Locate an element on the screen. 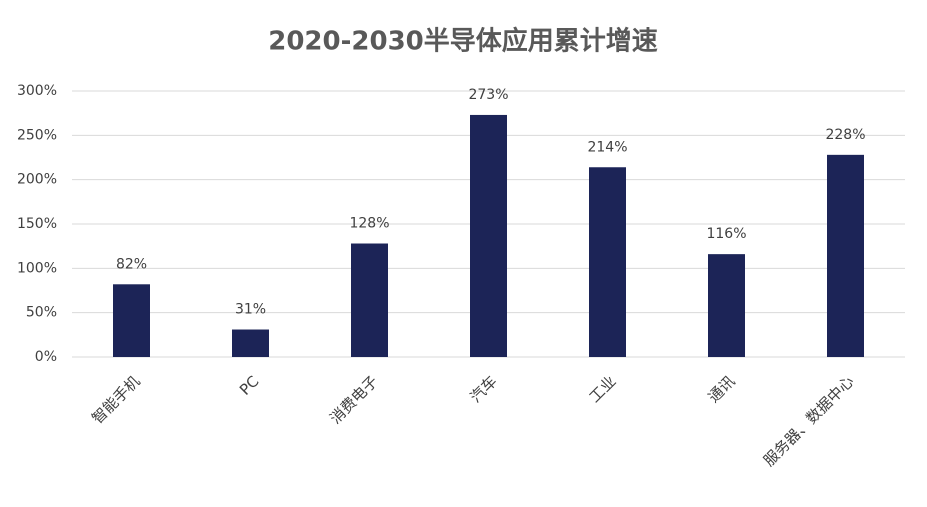 The height and width of the screenshot is (507, 927). x-tick-label: 消费电子 is located at coordinates (353, 399).